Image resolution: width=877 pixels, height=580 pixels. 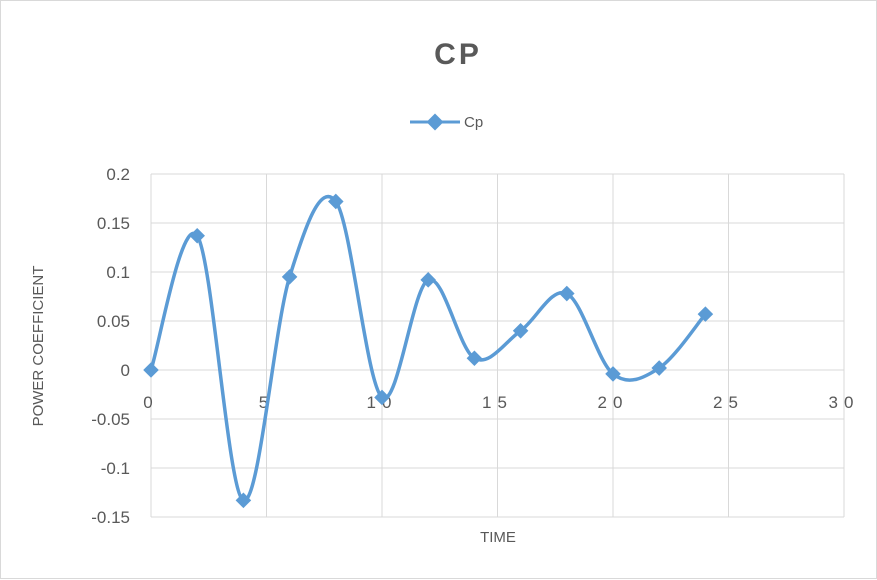 What do you see at coordinates (113, 223) in the screenshot?
I see `y-tick-label: 0.15` at bounding box center [113, 223].